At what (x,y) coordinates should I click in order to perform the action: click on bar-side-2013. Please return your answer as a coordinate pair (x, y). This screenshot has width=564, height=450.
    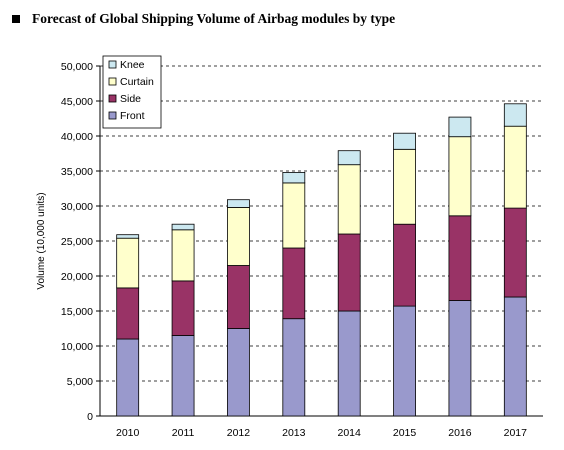
    Looking at the image, I should click on (294, 283).